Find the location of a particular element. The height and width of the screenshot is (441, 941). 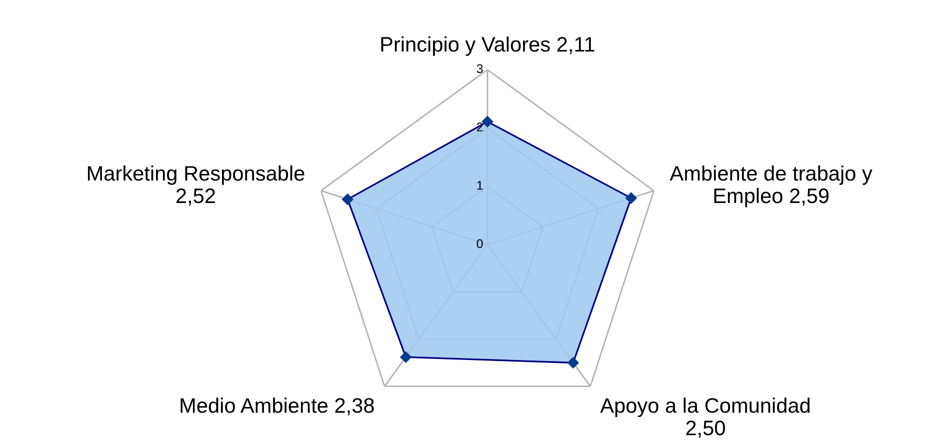

spoke-label: Medio Ambiente 2,38 is located at coordinates (277, 407).